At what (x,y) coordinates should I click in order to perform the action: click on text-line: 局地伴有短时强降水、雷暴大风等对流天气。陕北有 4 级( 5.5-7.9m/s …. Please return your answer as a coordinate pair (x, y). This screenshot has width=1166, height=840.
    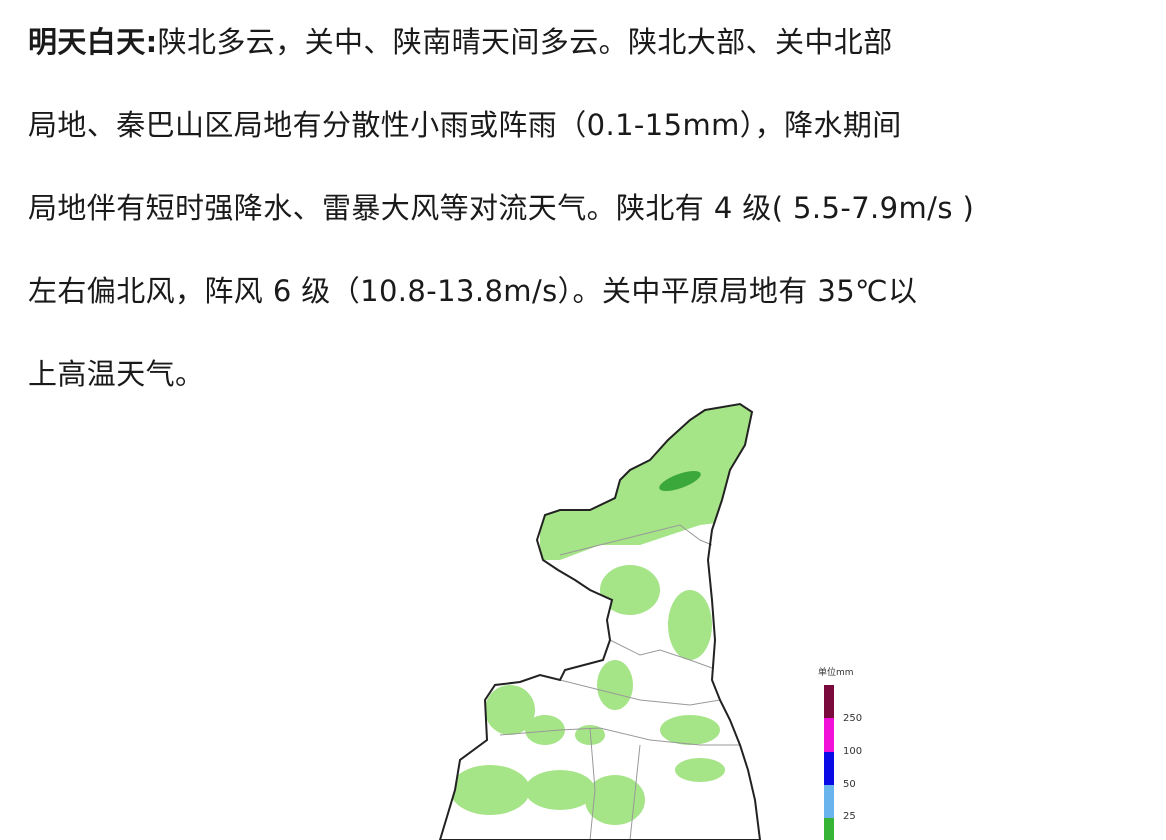
    Looking at the image, I should click on (501, 208).